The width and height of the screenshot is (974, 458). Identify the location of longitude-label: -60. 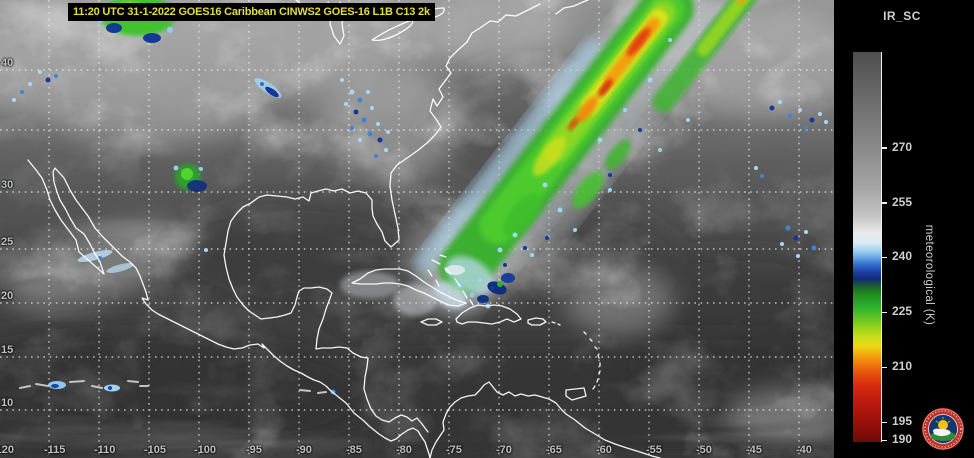
(604, 450).